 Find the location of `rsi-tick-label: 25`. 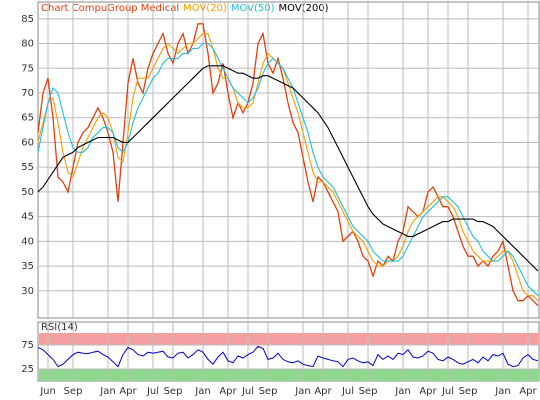

rsi-tick-label: 25 is located at coordinates (27, 369).